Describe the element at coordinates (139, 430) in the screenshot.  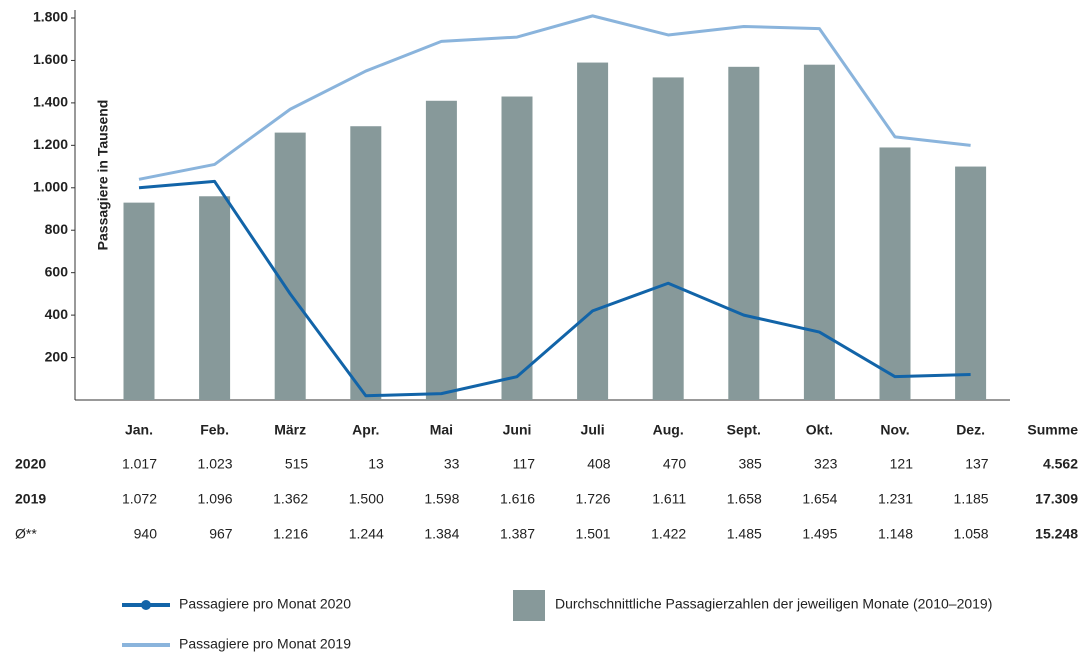
I see `x-tick-label: Jan.` at that location.